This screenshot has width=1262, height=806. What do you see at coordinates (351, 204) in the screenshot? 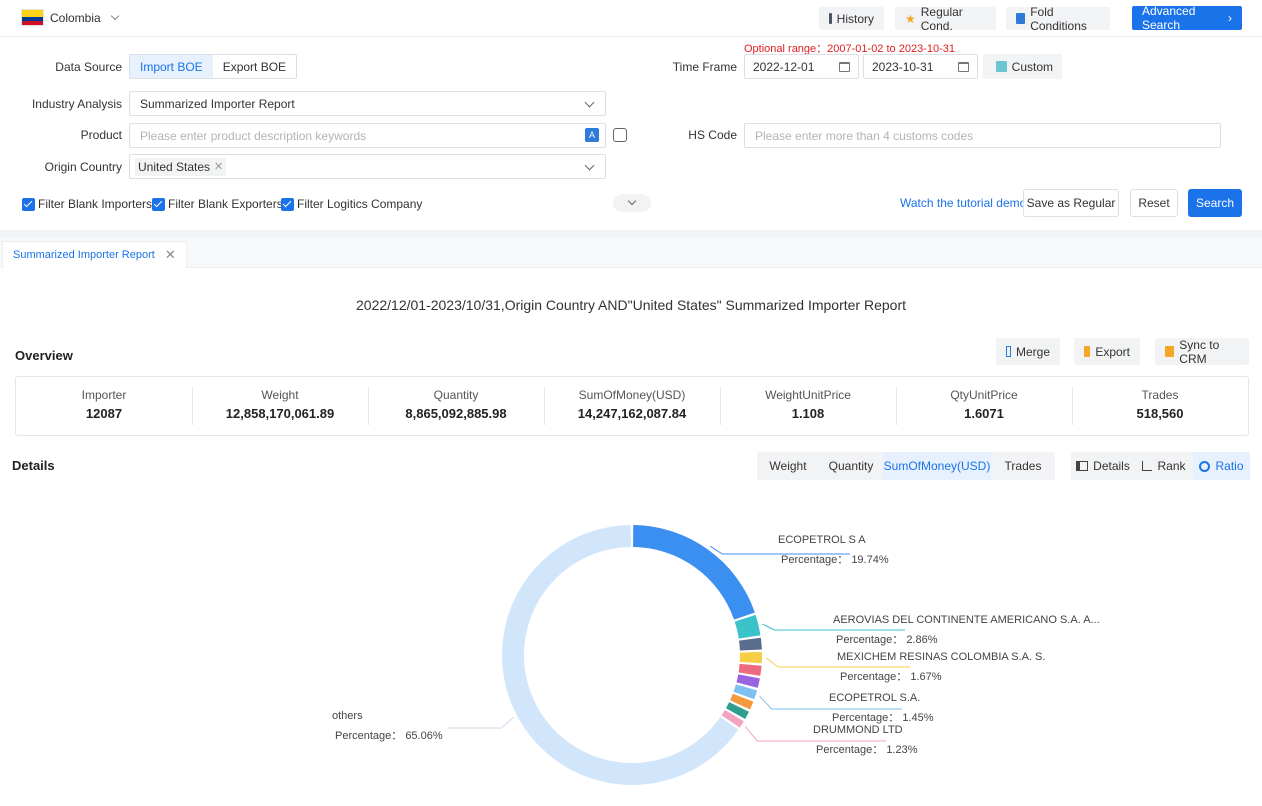
I see `filter-logistics-company-checkbox: Filter Logitics Company` at bounding box center [351, 204].